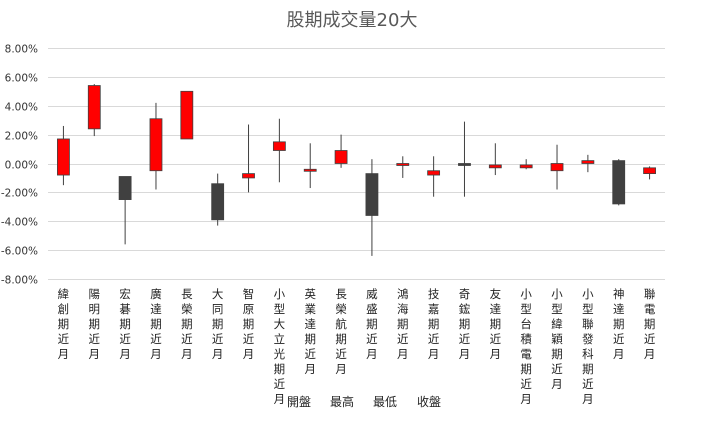 This screenshot has height=423, width=718. I want to click on x-tick-label: 奇鋐期近月, so click(465, 324).